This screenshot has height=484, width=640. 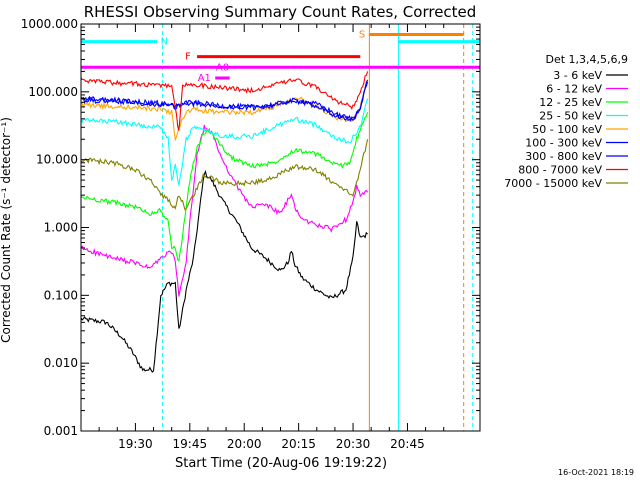 What do you see at coordinates (560, 170) in the screenshot?
I see `legend-label: 800 - 7000 keV` at bounding box center [560, 170].